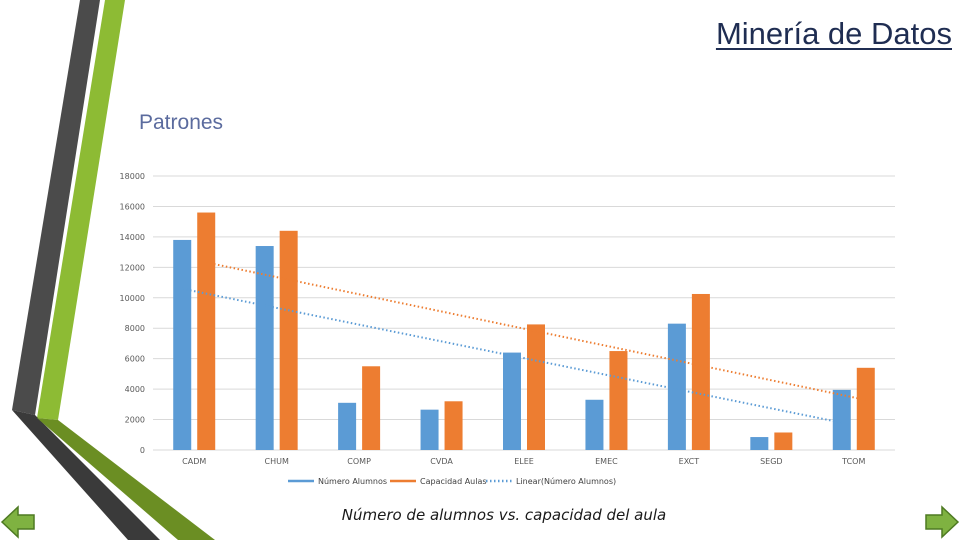  What do you see at coordinates (142, 450) in the screenshot?
I see `y-tick-label: 0` at bounding box center [142, 450].